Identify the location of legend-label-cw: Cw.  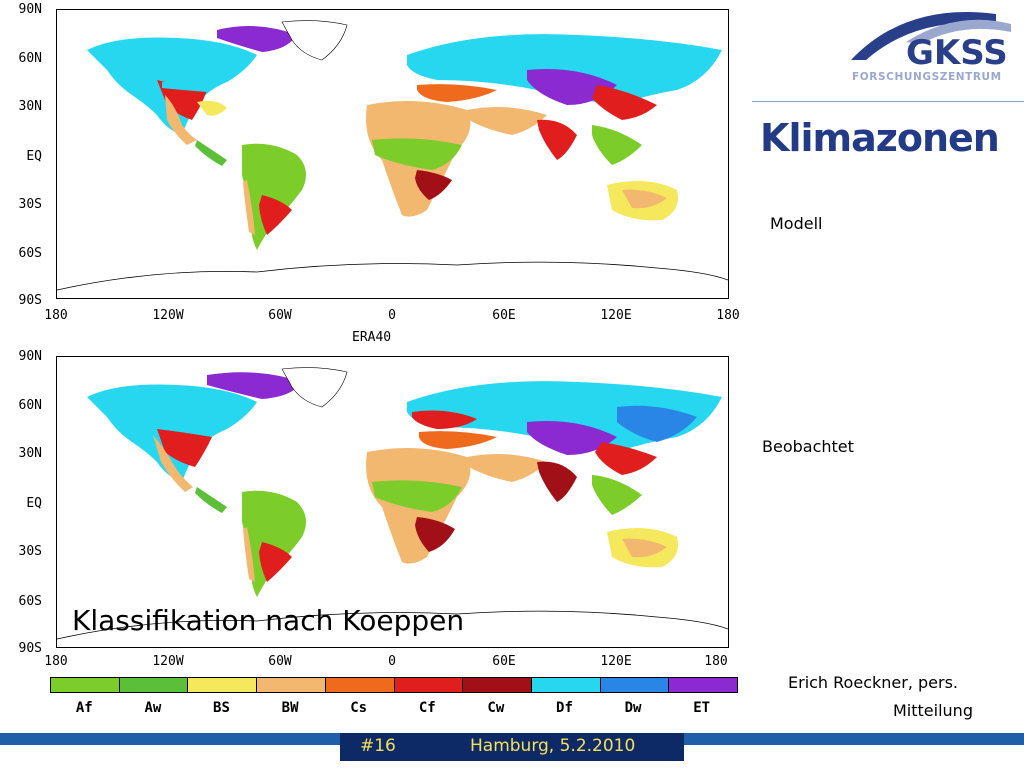
(496, 708).